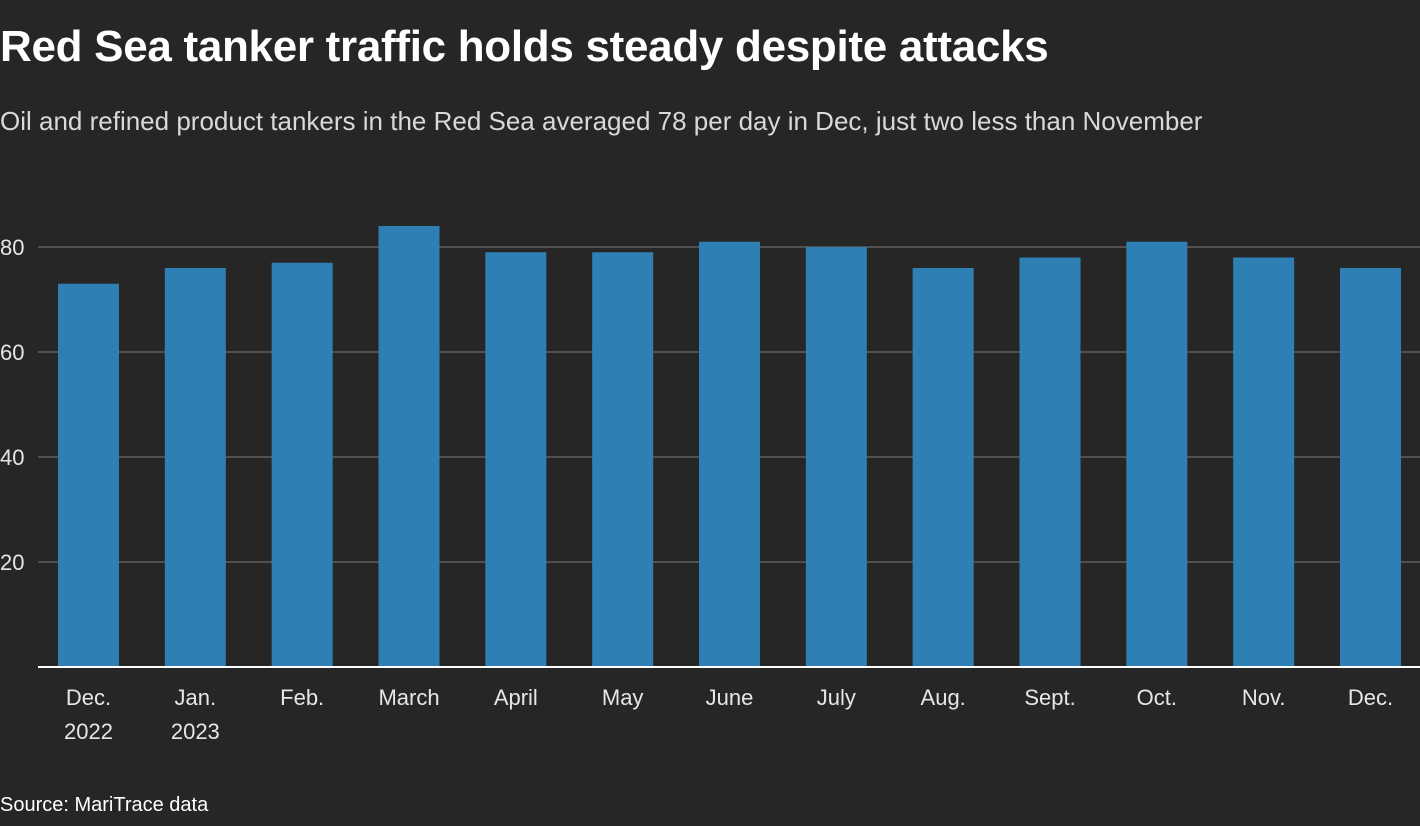 The height and width of the screenshot is (826, 1420). What do you see at coordinates (516, 697) in the screenshot?
I see `x-tick-label: April` at bounding box center [516, 697].